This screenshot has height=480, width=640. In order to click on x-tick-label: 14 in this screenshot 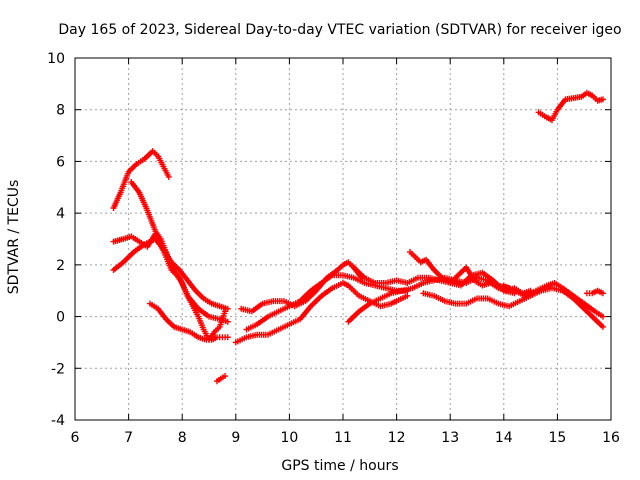, I will do `click(504, 438)`.